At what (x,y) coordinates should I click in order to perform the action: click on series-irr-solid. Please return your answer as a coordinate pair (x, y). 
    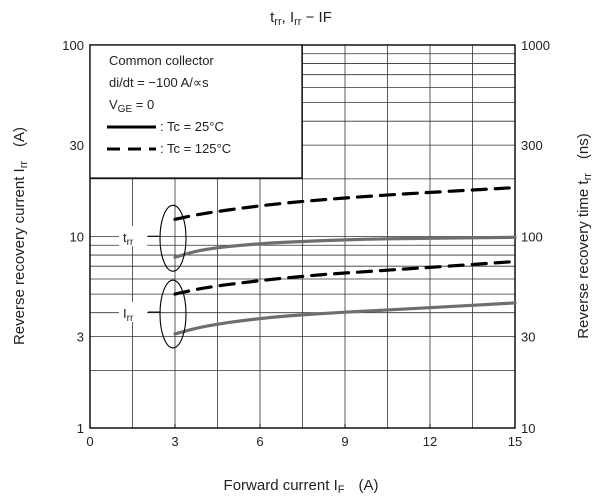
    Looking at the image, I should click on (345, 318).